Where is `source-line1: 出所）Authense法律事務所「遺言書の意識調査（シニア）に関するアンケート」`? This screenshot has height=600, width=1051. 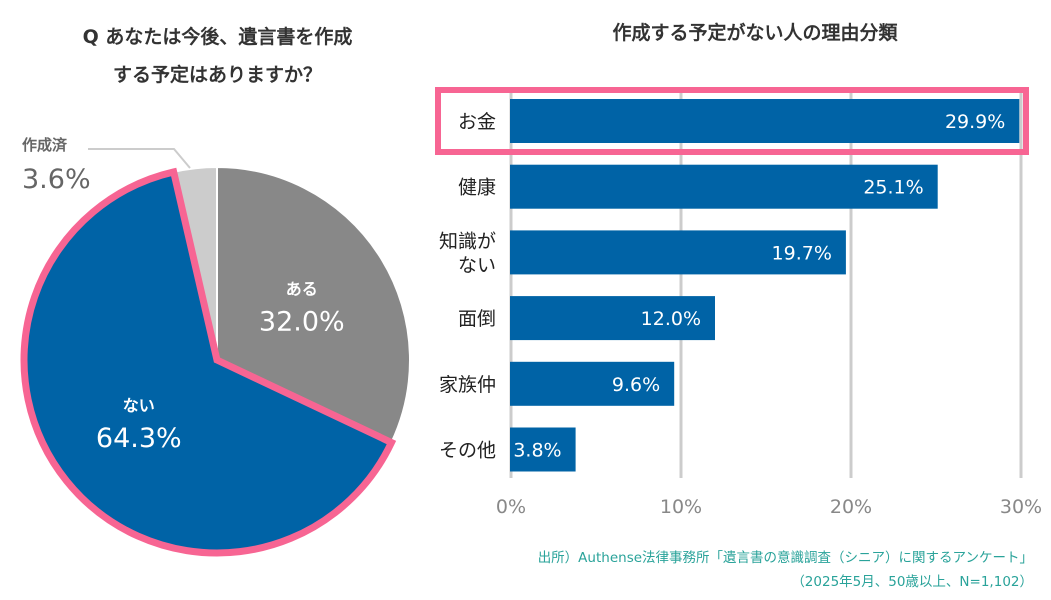
source-line1: 出所）Authense法律事務所「遺言書の意識調査（シニア）に関するアンケート」 is located at coordinates (785, 558).